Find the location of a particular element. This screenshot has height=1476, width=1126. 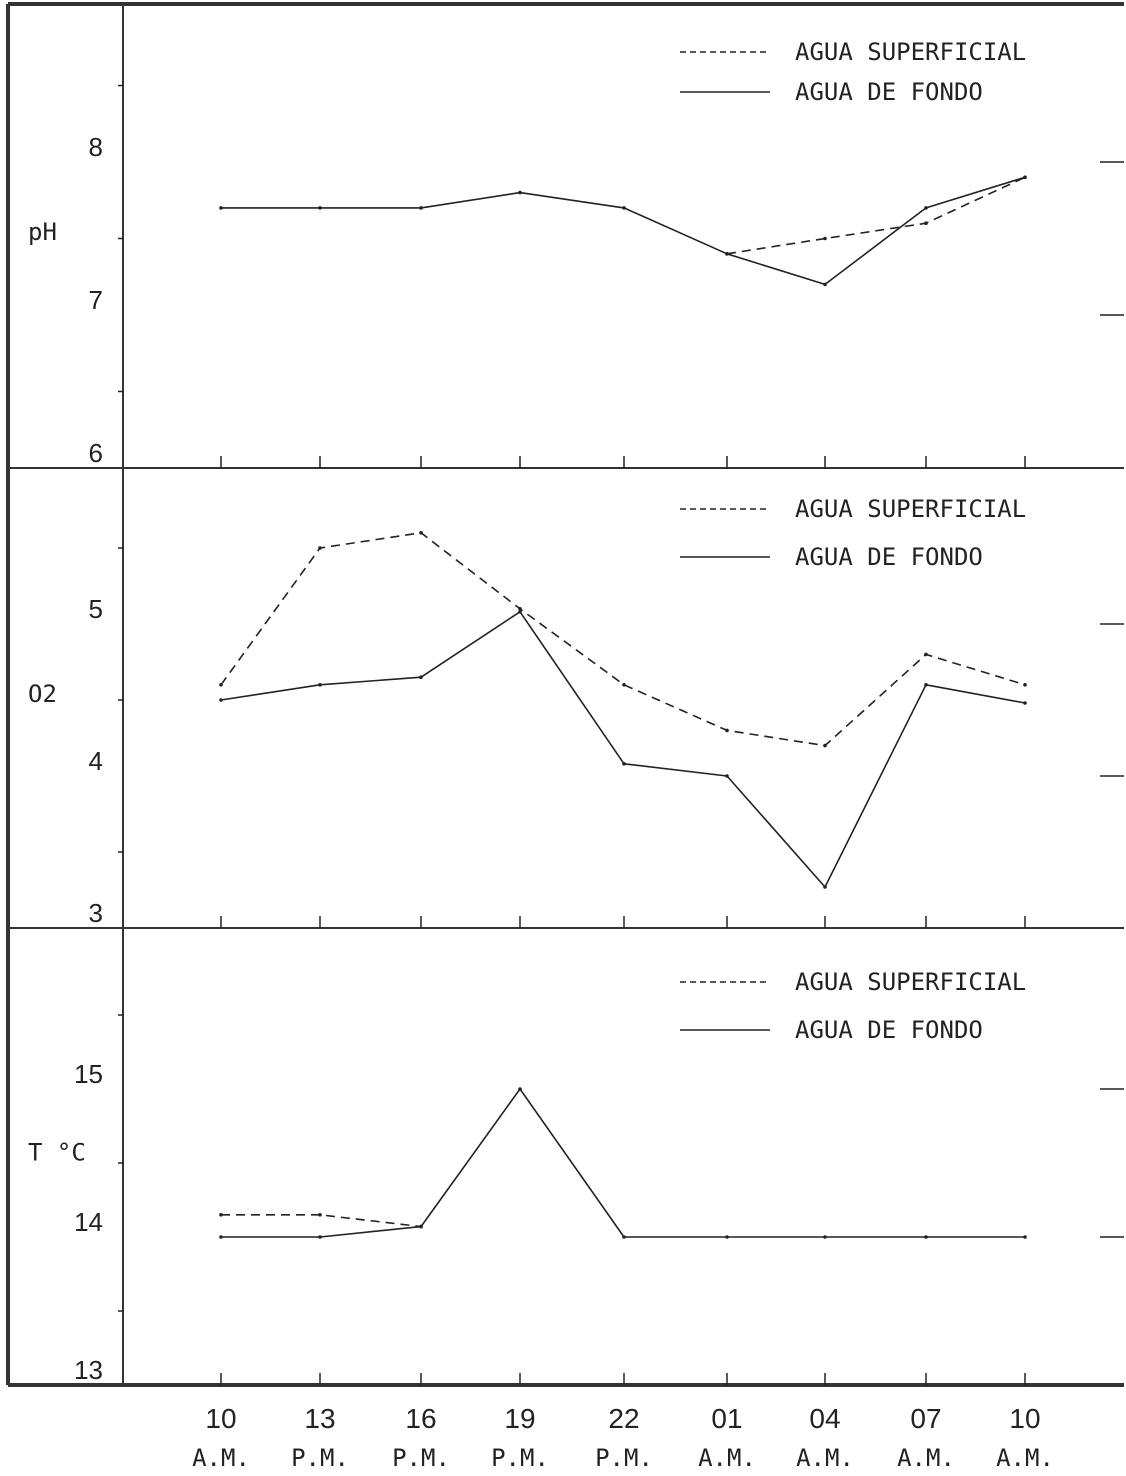

y-tick-label: 14 is located at coordinates (88, 1222).